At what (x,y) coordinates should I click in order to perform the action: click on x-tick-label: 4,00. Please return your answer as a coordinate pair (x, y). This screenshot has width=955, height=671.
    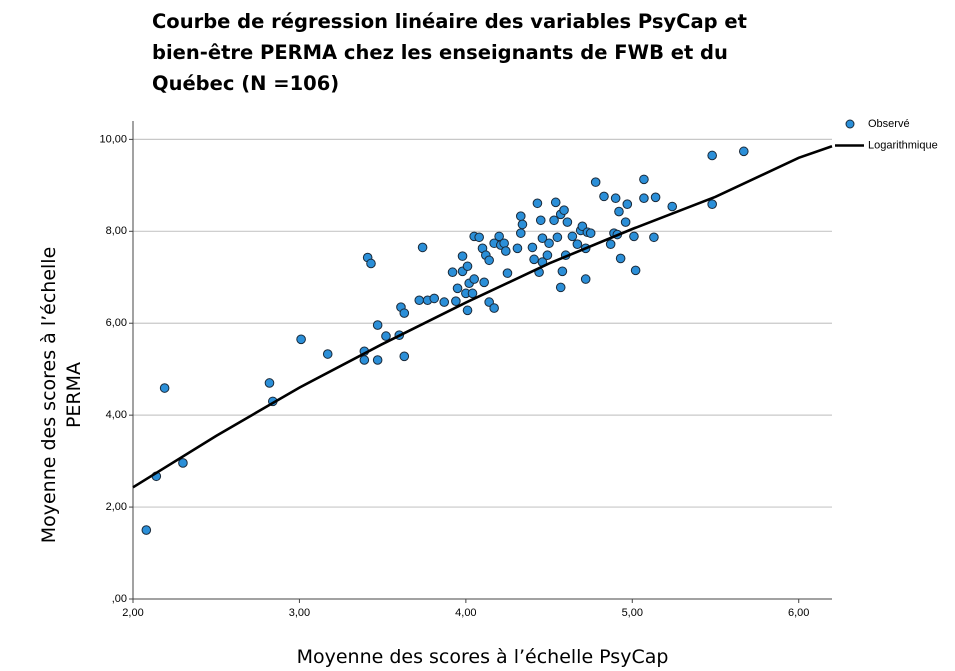
    Looking at the image, I should click on (465, 613).